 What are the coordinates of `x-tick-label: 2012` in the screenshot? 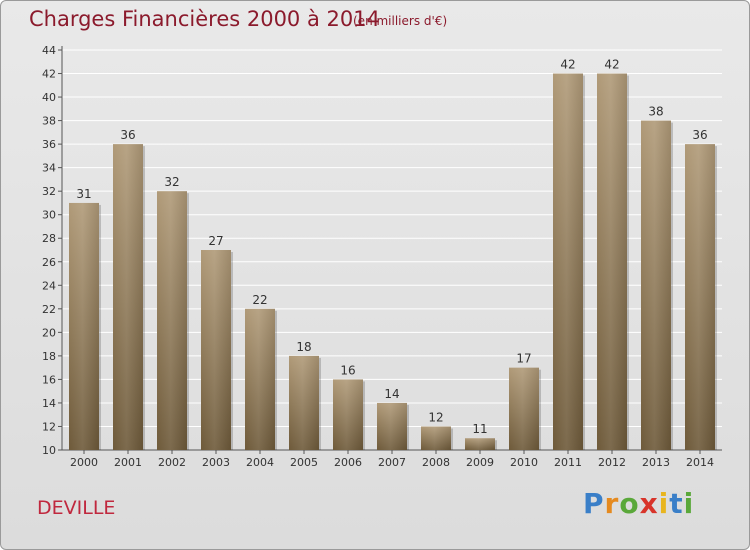 It's located at (612, 462).